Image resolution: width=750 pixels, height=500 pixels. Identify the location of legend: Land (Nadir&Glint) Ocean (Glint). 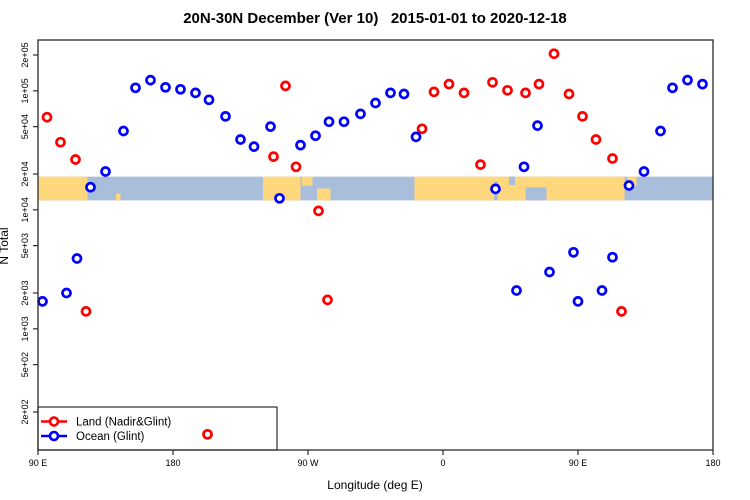
(157, 428).